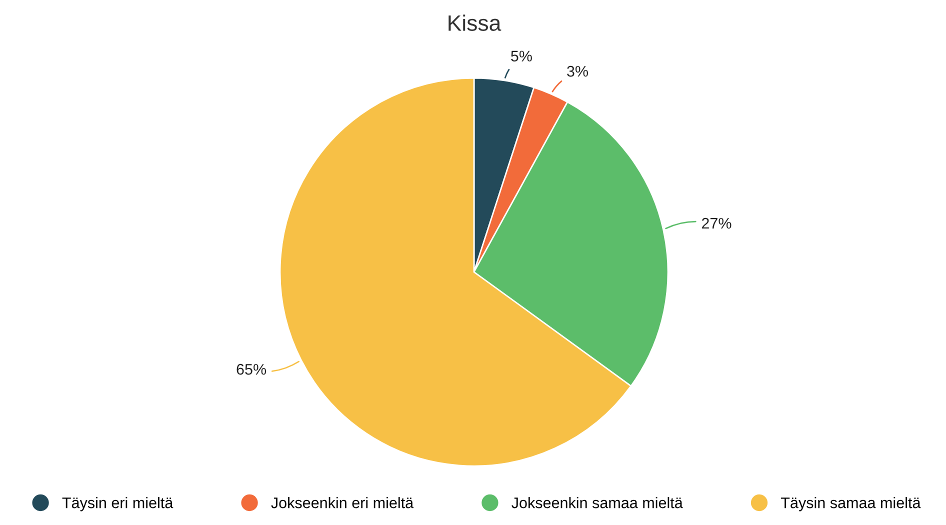 The width and height of the screenshot is (946, 525). Describe the element at coordinates (717, 223) in the screenshot. I see `data-label: 27%` at that location.